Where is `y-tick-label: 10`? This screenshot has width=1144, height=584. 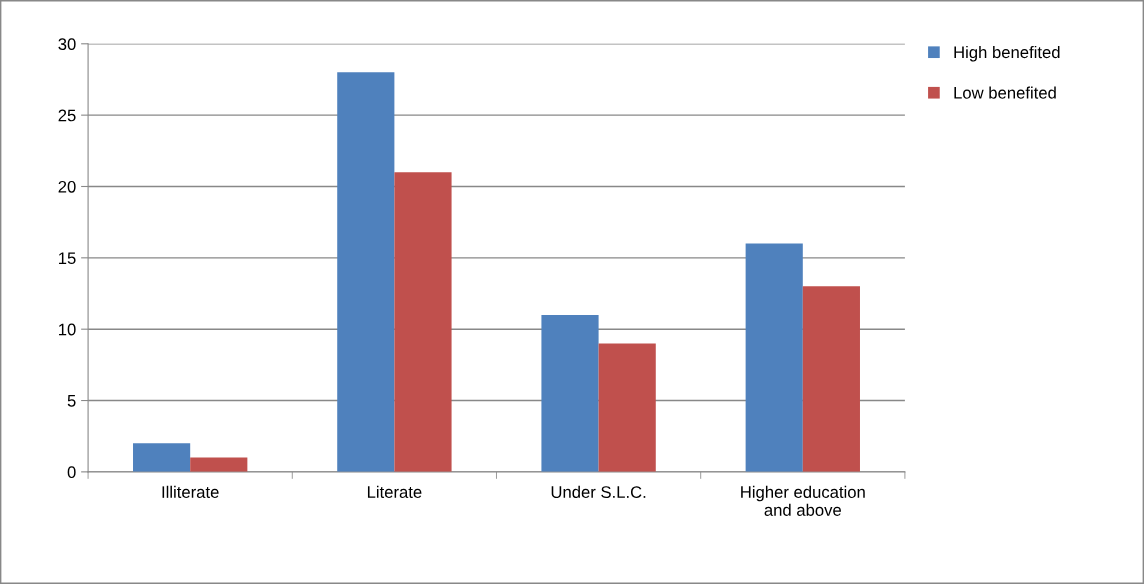 y-tick-label: 10 is located at coordinates (67, 329).